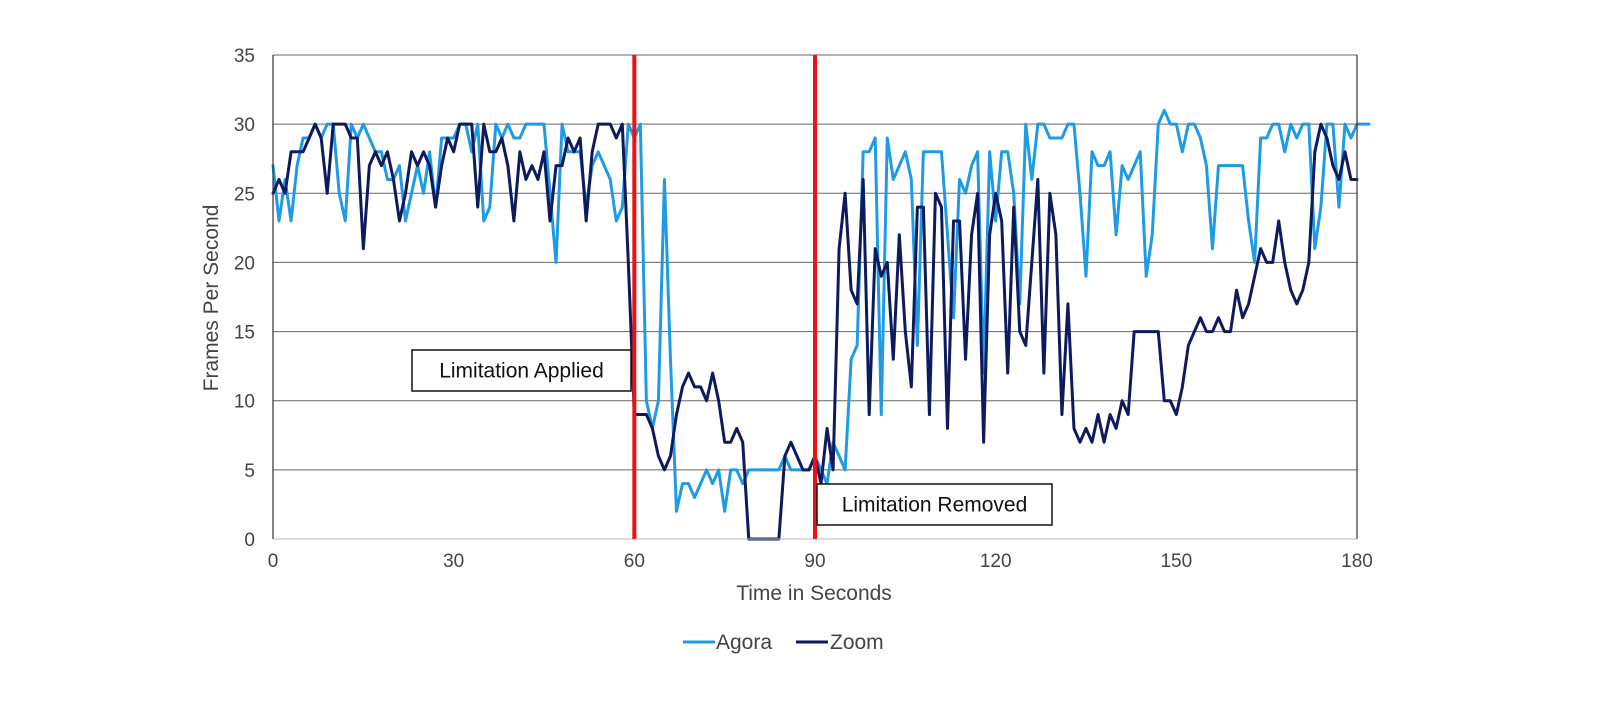  What do you see at coordinates (211, 298) in the screenshot?
I see `y-axis-title: Frames Per Second` at bounding box center [211, 298].